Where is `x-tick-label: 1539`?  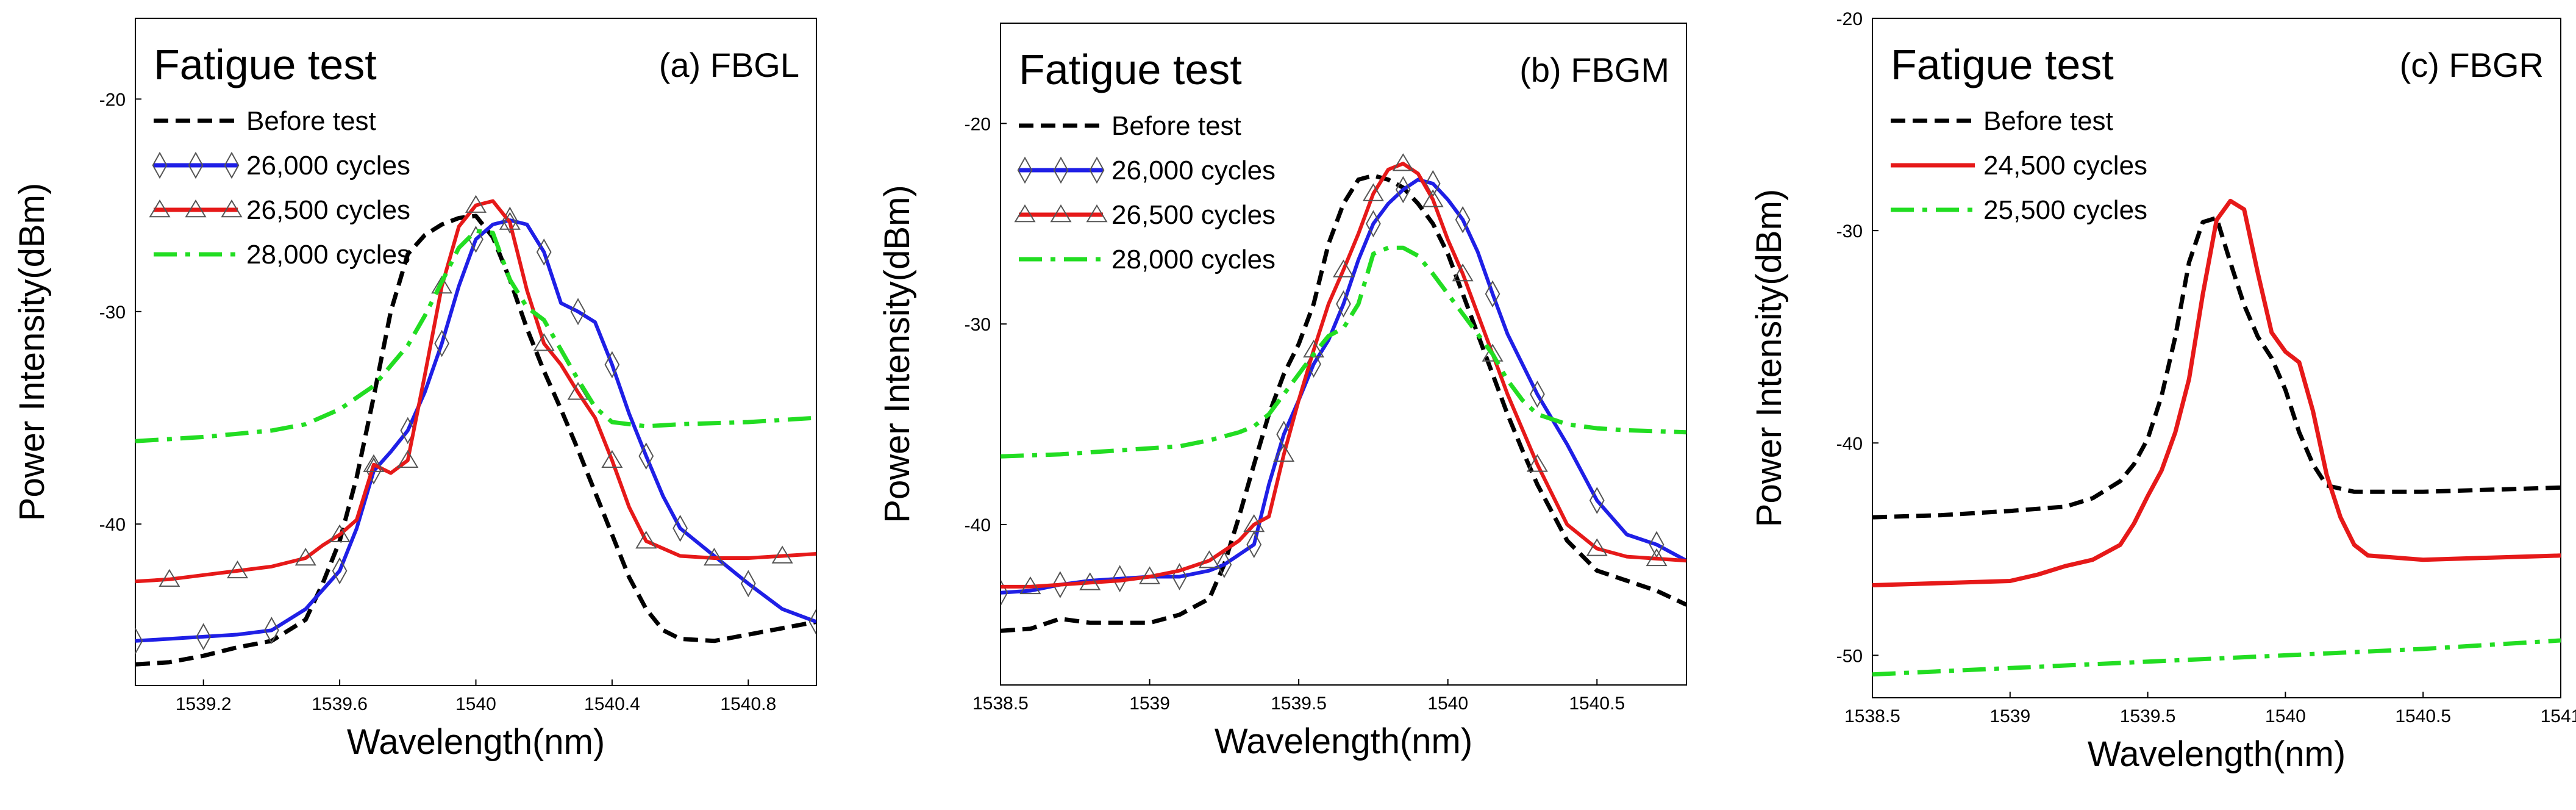 x-tick-label: 1539 is located at coordinates (2010, 716).